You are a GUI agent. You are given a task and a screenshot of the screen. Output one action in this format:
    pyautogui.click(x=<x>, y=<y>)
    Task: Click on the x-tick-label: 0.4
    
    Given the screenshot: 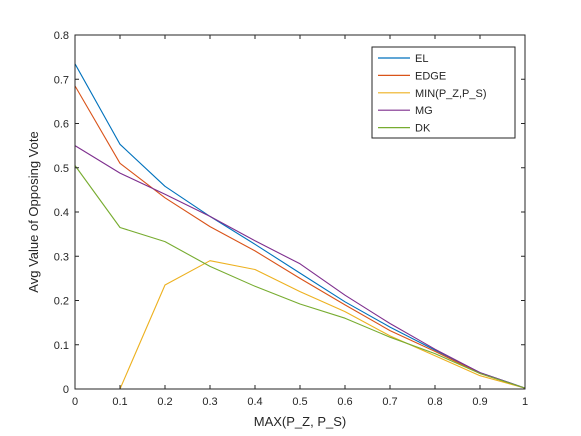 What is the action you would take?
    pyautogui.click(x=254, y=402)
    